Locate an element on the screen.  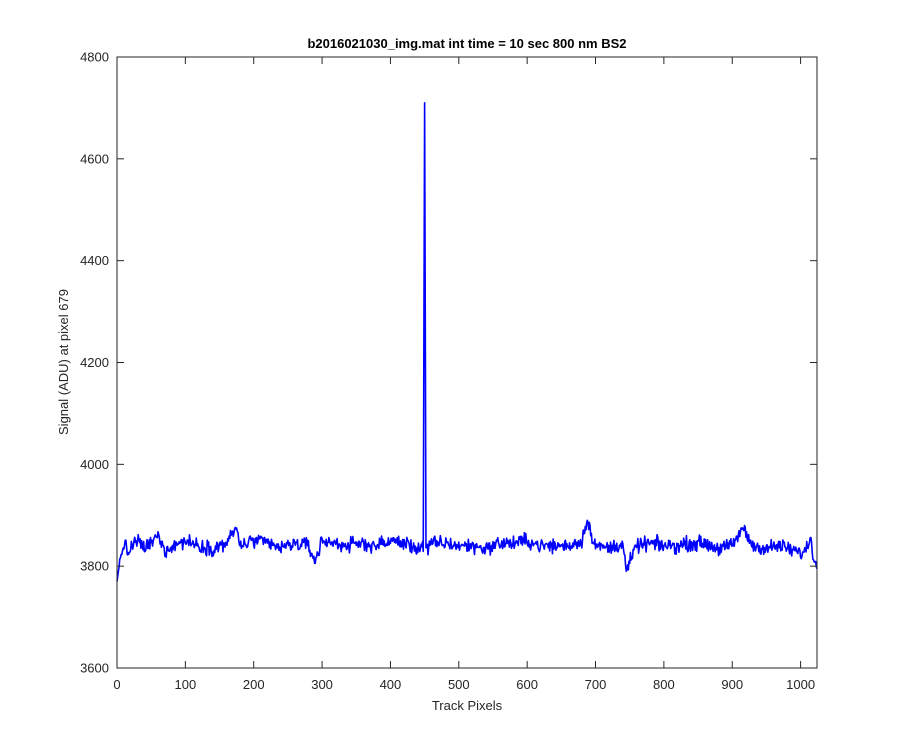
y-tick-label: 4600 is located at coordinates (94, 158).